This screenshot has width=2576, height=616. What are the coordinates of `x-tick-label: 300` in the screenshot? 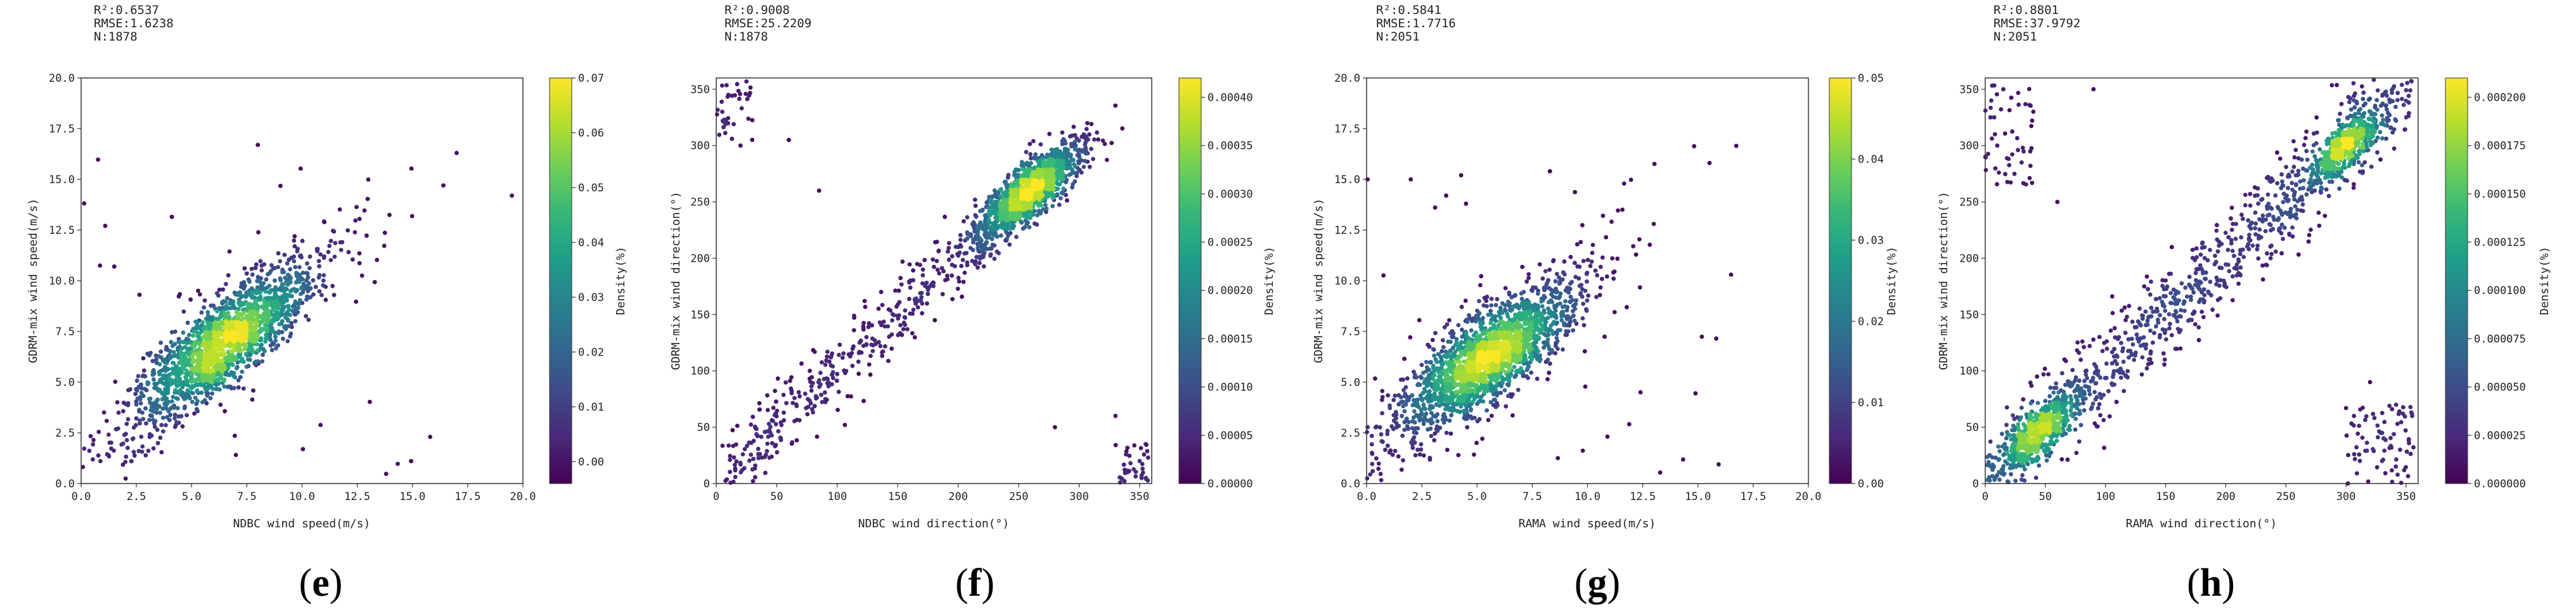 It's located at (1079, 497).